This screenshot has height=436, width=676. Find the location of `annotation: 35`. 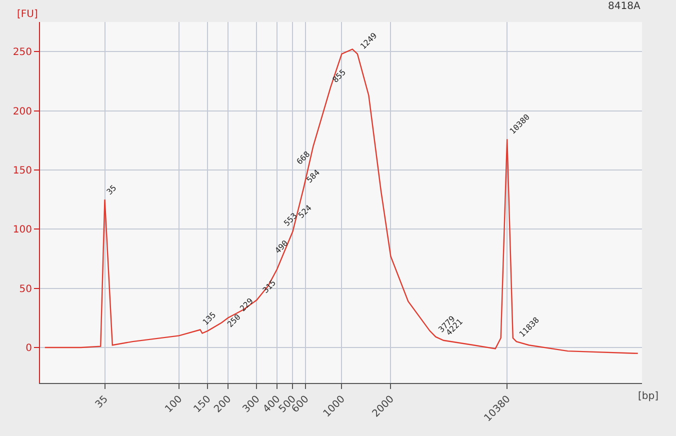

annotation: 35 is located at coordinates (111, 190).